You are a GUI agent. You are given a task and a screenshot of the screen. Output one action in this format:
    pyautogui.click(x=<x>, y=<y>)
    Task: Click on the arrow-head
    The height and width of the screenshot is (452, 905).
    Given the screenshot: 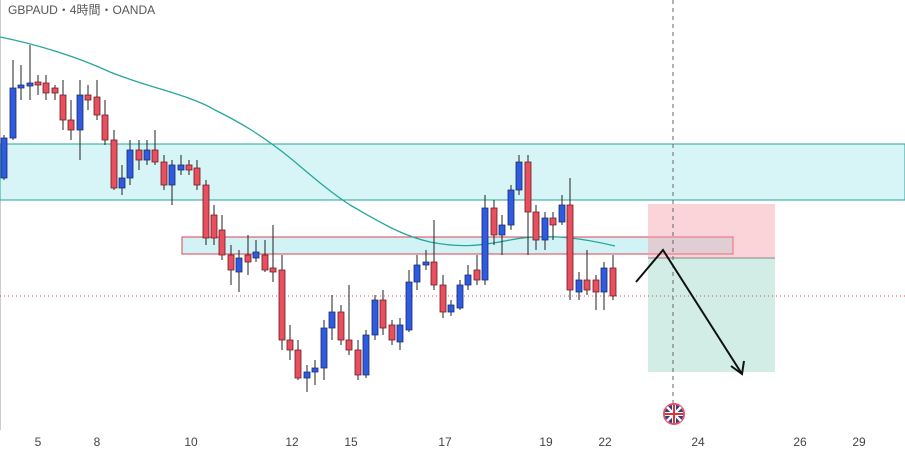 What is the action you would take?
    pyautogui.click(x=737, y=368)
    